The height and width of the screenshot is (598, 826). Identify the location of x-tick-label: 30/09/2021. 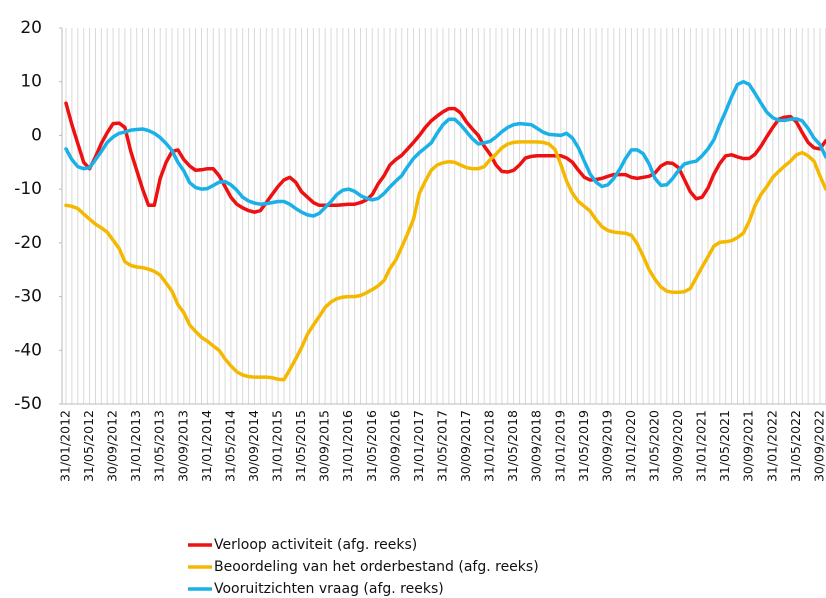
(748, 446).